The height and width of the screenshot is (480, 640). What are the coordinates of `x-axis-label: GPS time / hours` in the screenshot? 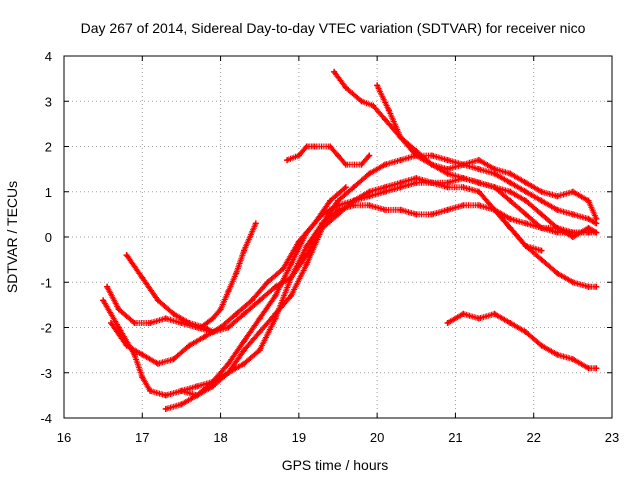 It's located at (335, 465).